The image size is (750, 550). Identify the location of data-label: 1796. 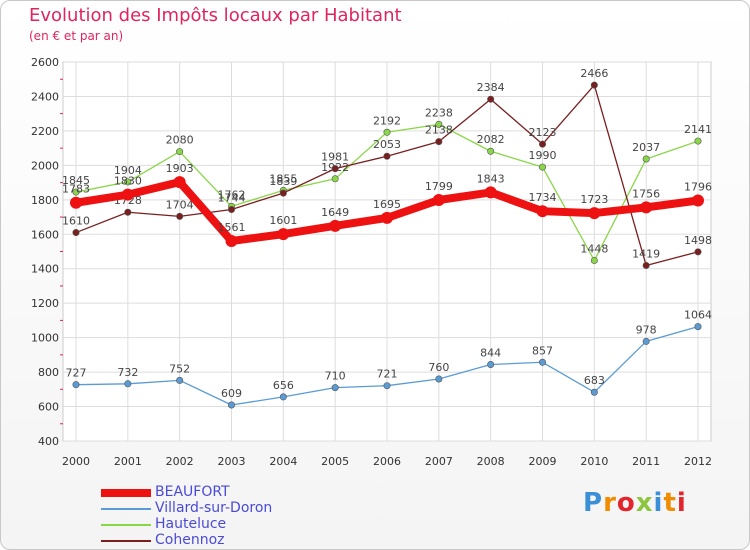
(698, 187).